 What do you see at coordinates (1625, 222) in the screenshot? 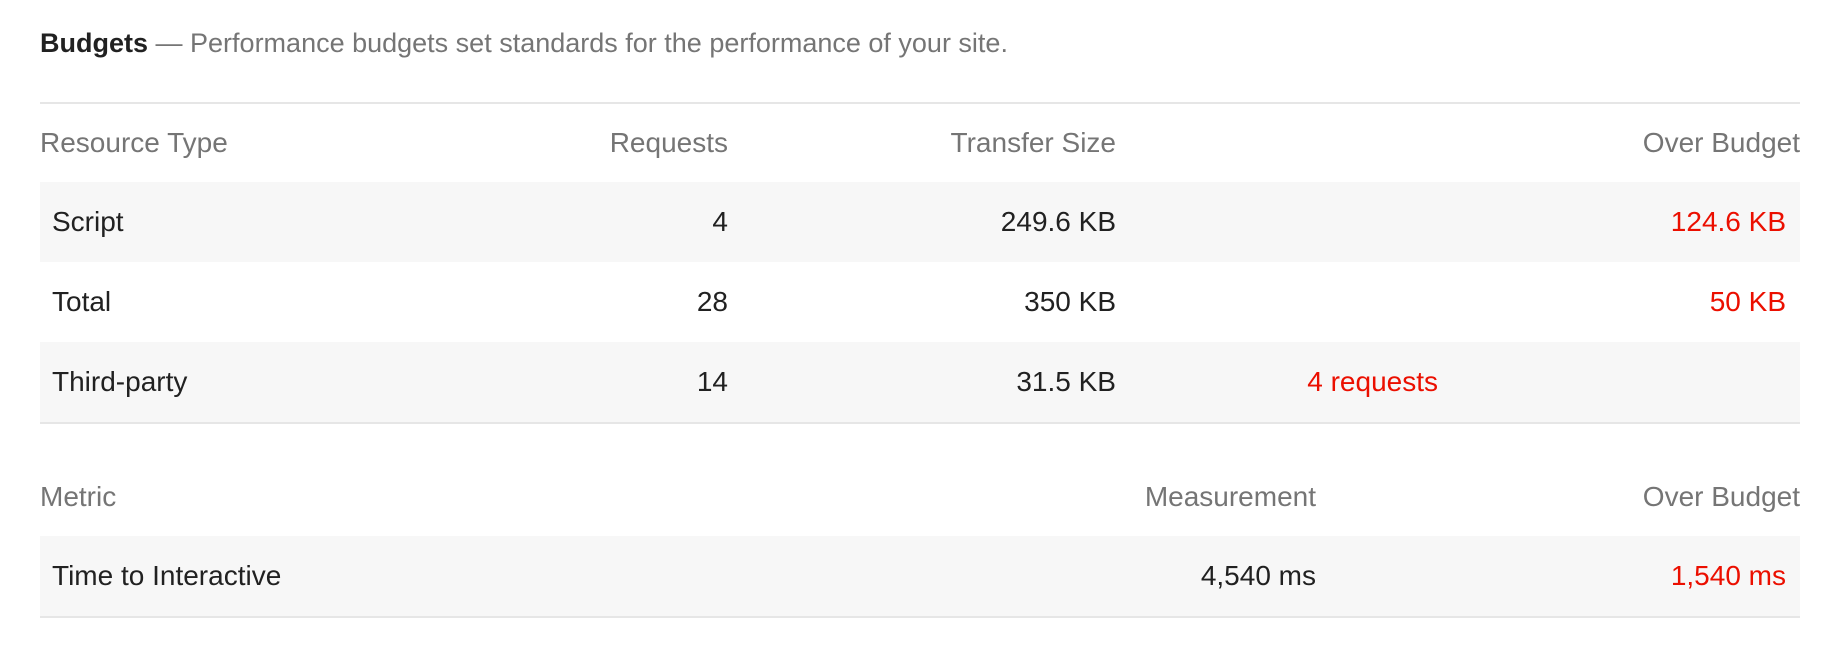
I see `over-budget: 124.6 KB` at bounding box center [1625, 222].